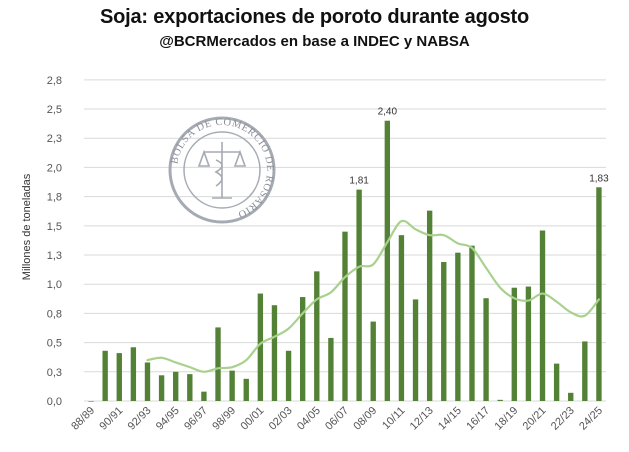 This screenshot has width=629, height=452. What do you see at coordinates (599, 178) in the screenshot?
I see `data-label: 1,83` at bounding box center [599, 178].